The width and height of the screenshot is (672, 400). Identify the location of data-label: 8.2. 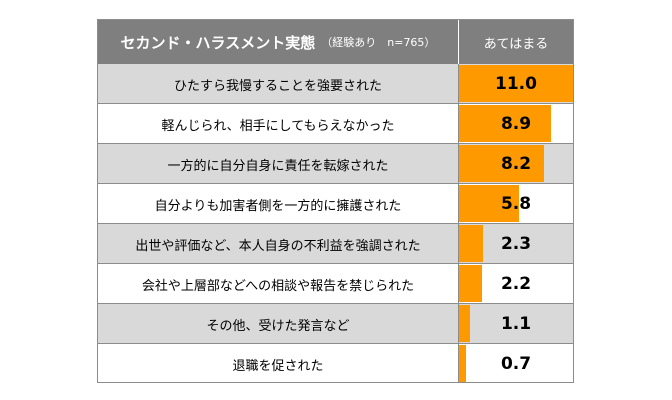
(516, 164).